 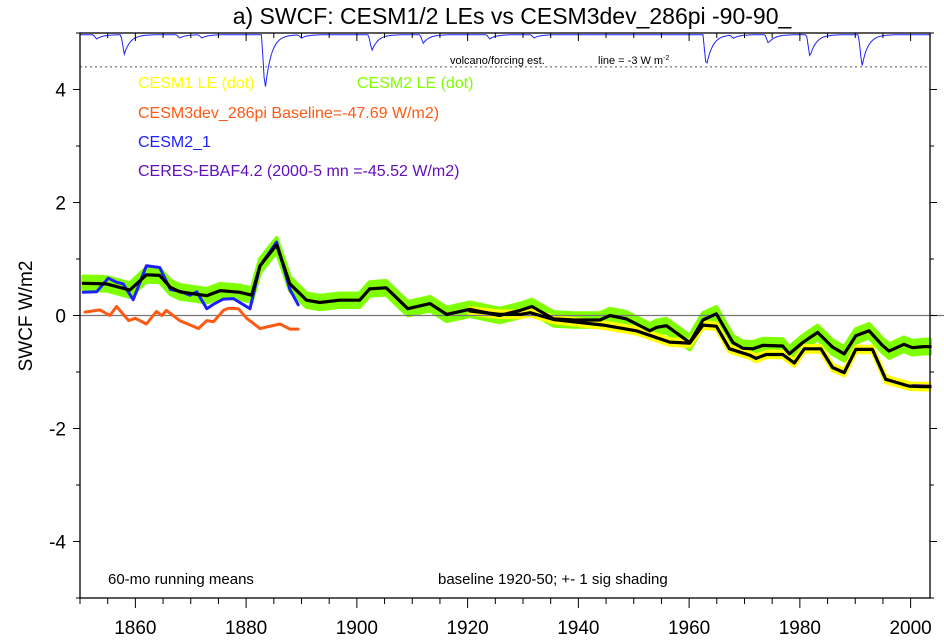 What do you see at coordinates (689, 628) in the screenshot?
I see `x-tick-label: 1960` at bounding box center [689, 628].